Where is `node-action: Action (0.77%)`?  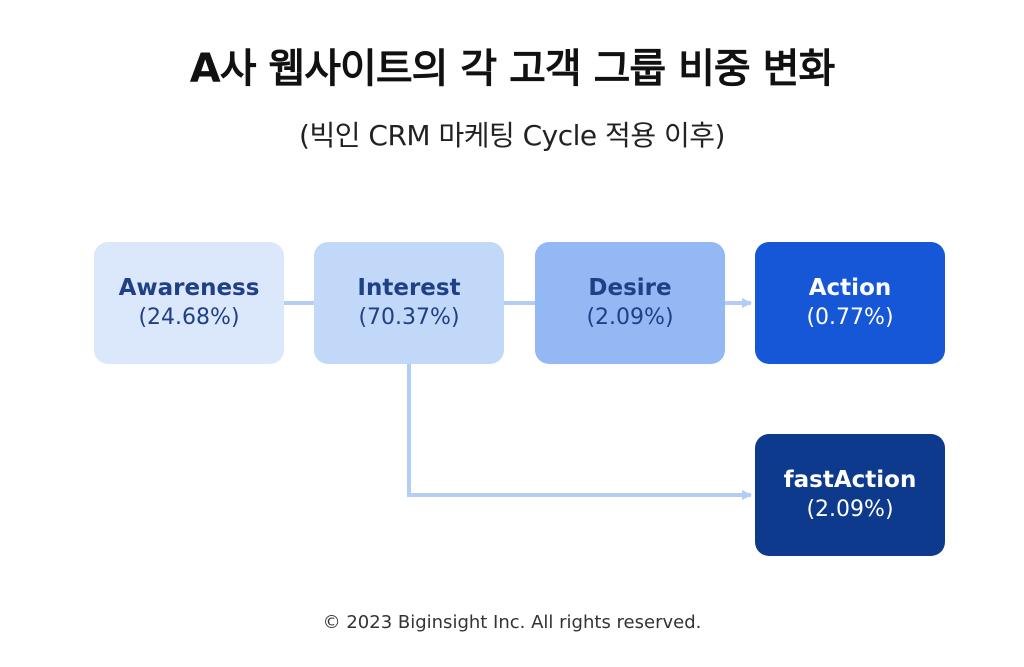 node-action: Action (0.77%) is located at coordinates (850, 303).